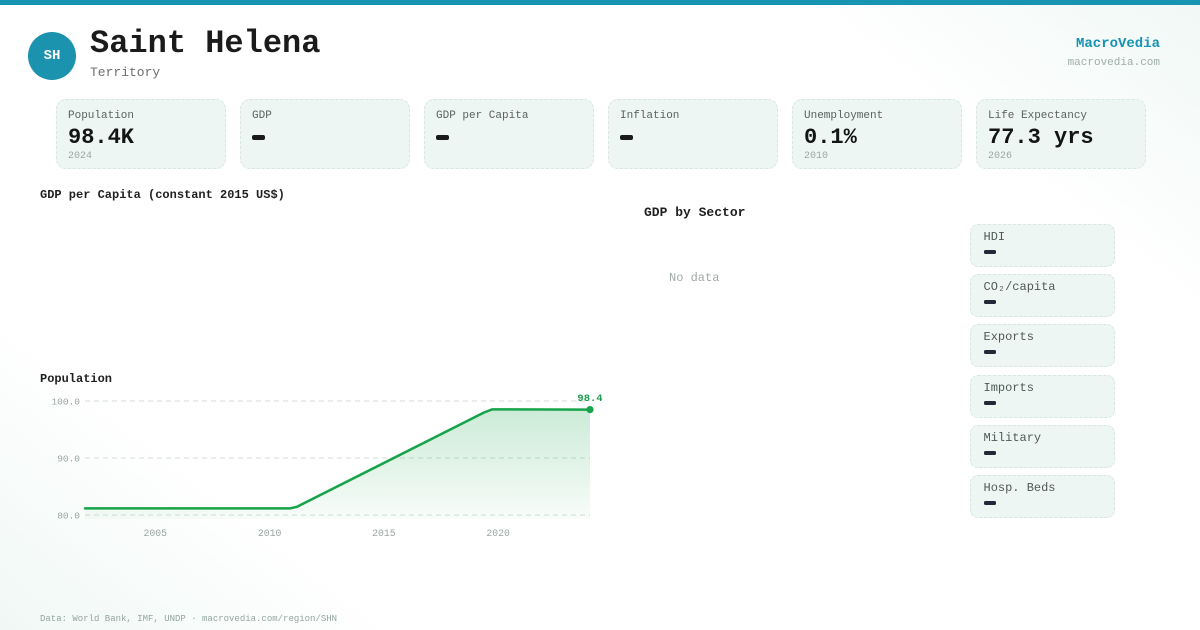 The width and height of the screenshot is (1200, 630). I want to click on svg-text: 2005, so click(156, 533).